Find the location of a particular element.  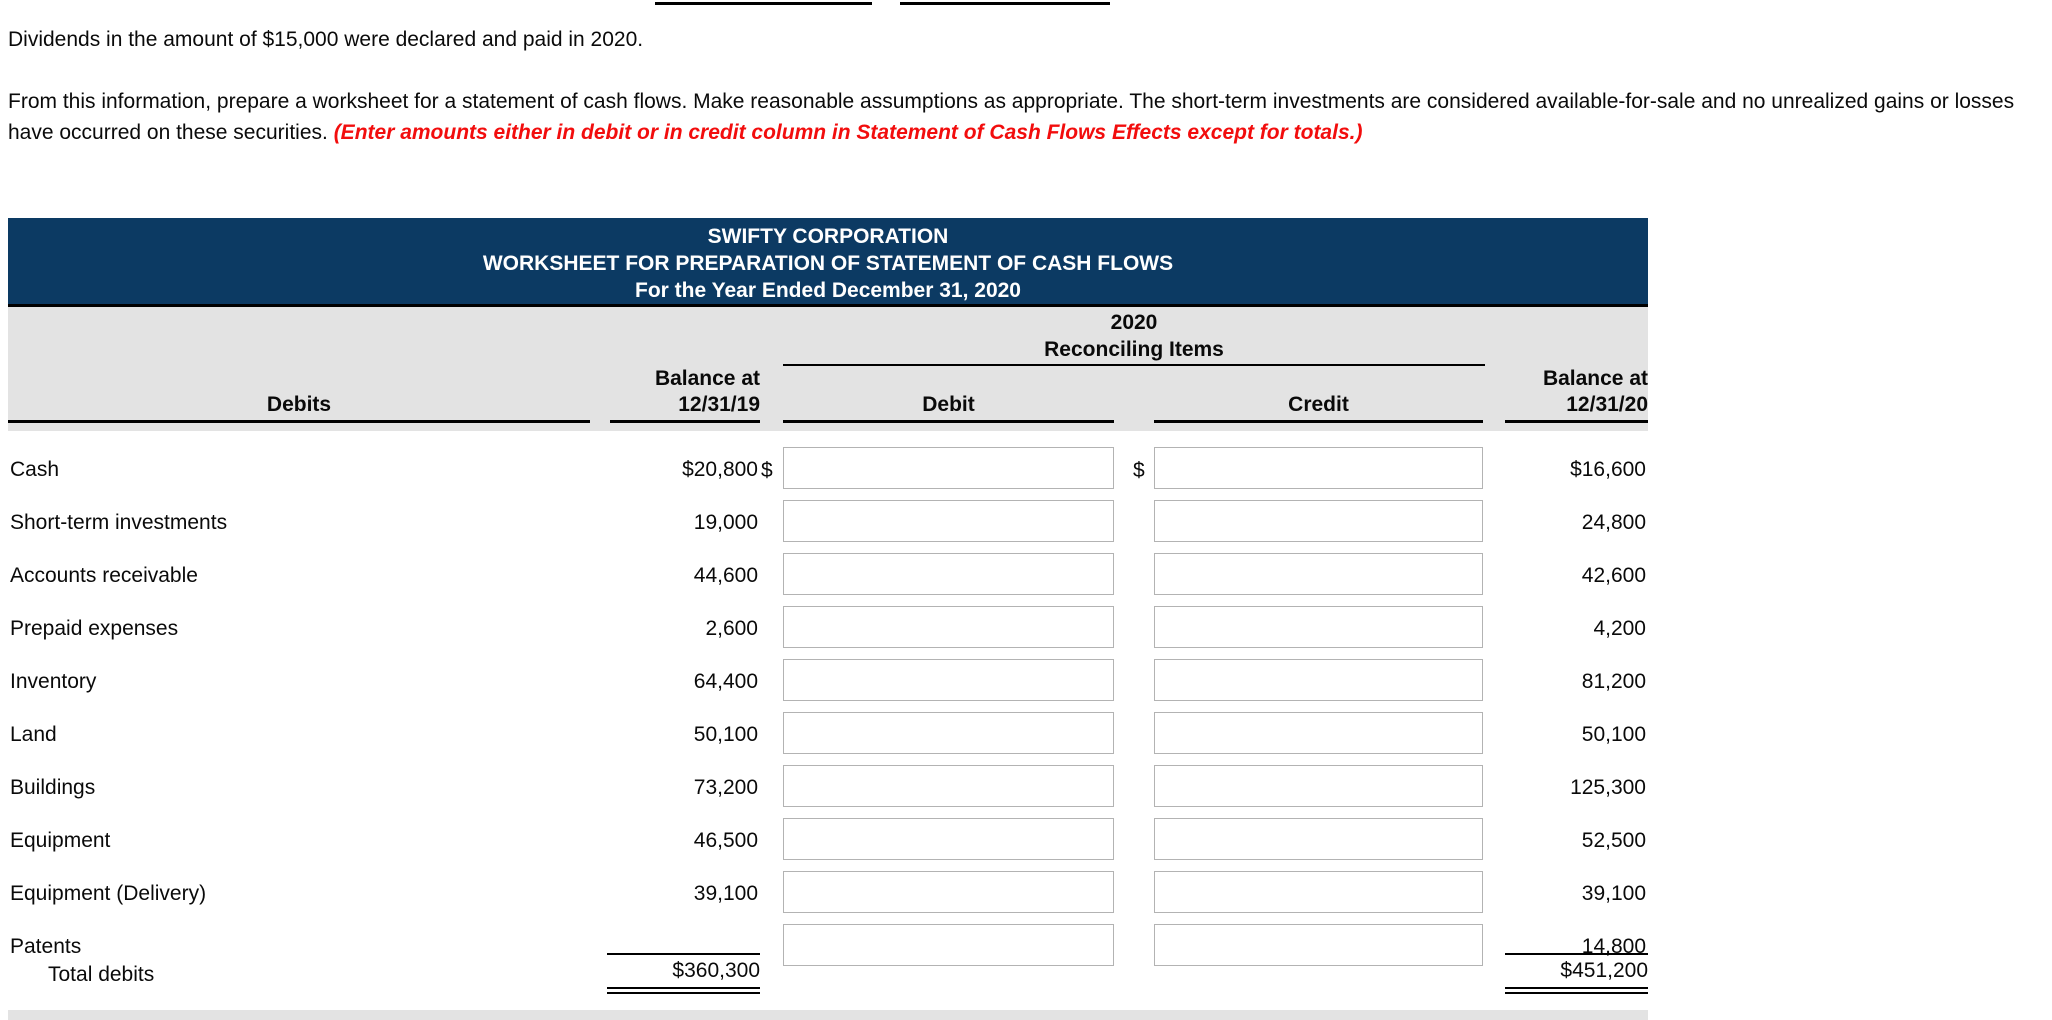

total-debits-label: Total debits is located at coordinates (101, 974).